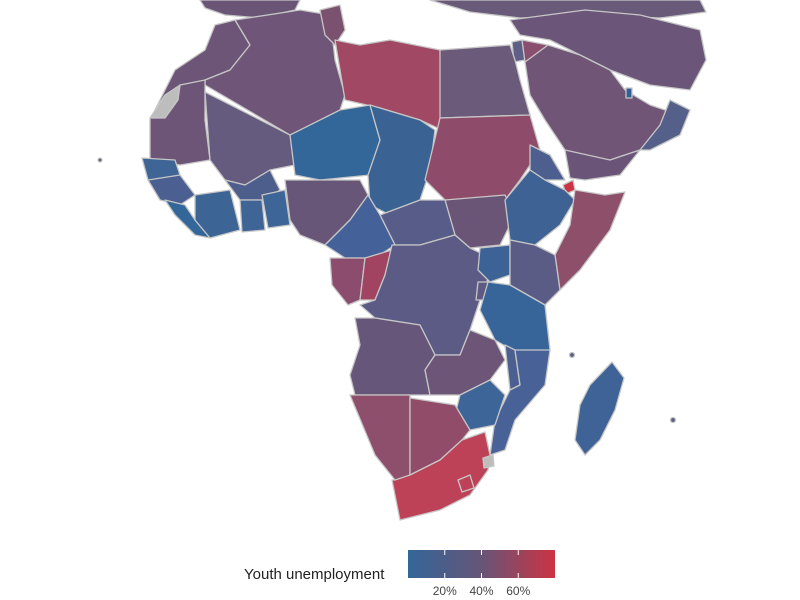 This screenshot has width=800, height=600. What do you see at coordinates (572, 355) in the screenshot?
I see `region-island-comoros` at bounding box center [572, 355].